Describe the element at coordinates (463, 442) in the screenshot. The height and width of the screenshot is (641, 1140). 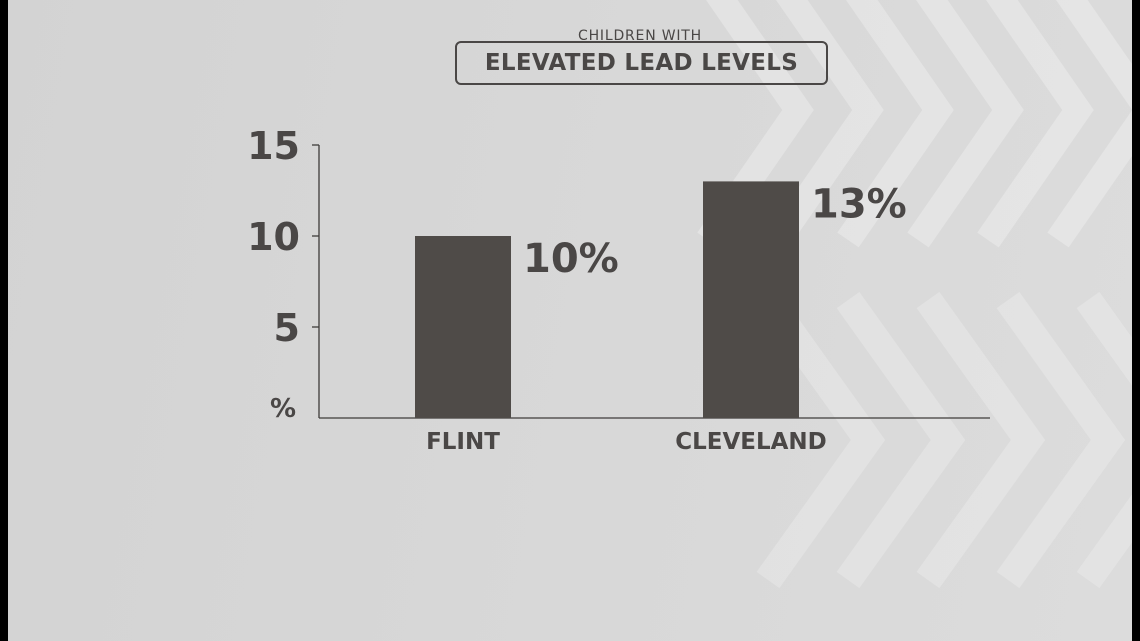
I see `category-label-flint: FLINT` at that location.